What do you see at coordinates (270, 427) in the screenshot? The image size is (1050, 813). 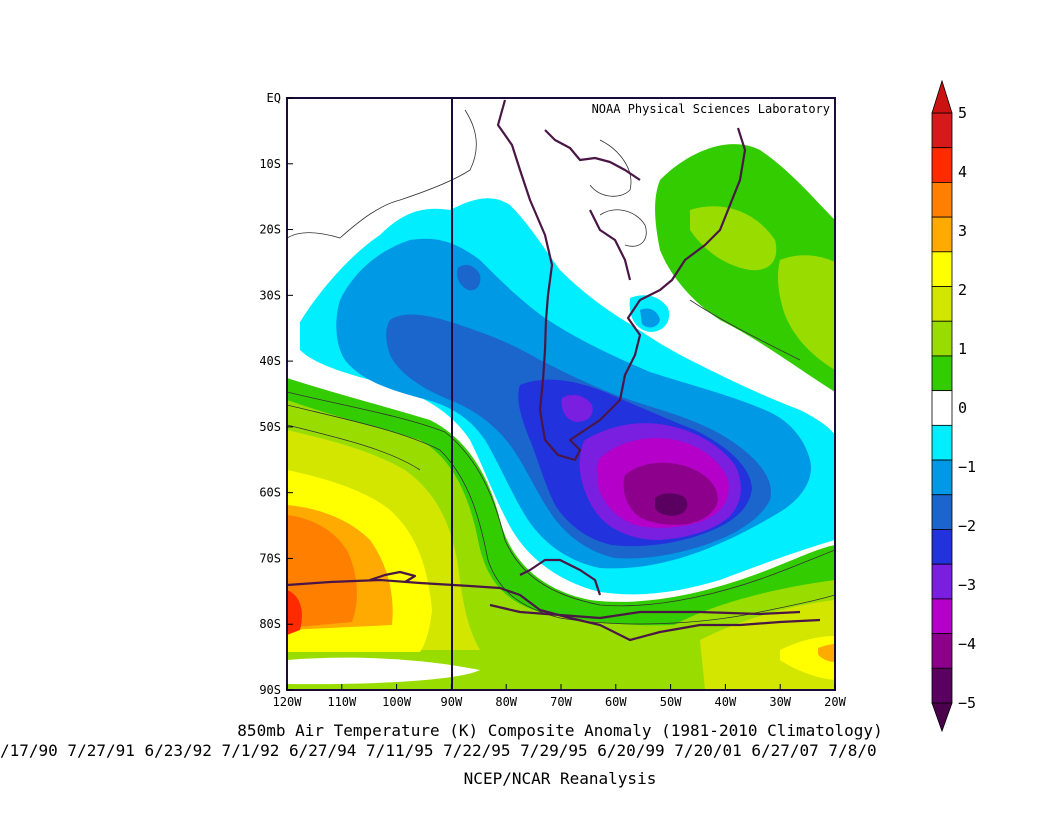 I see `y-tick-label: 50S` at bounding box center [270, 427].